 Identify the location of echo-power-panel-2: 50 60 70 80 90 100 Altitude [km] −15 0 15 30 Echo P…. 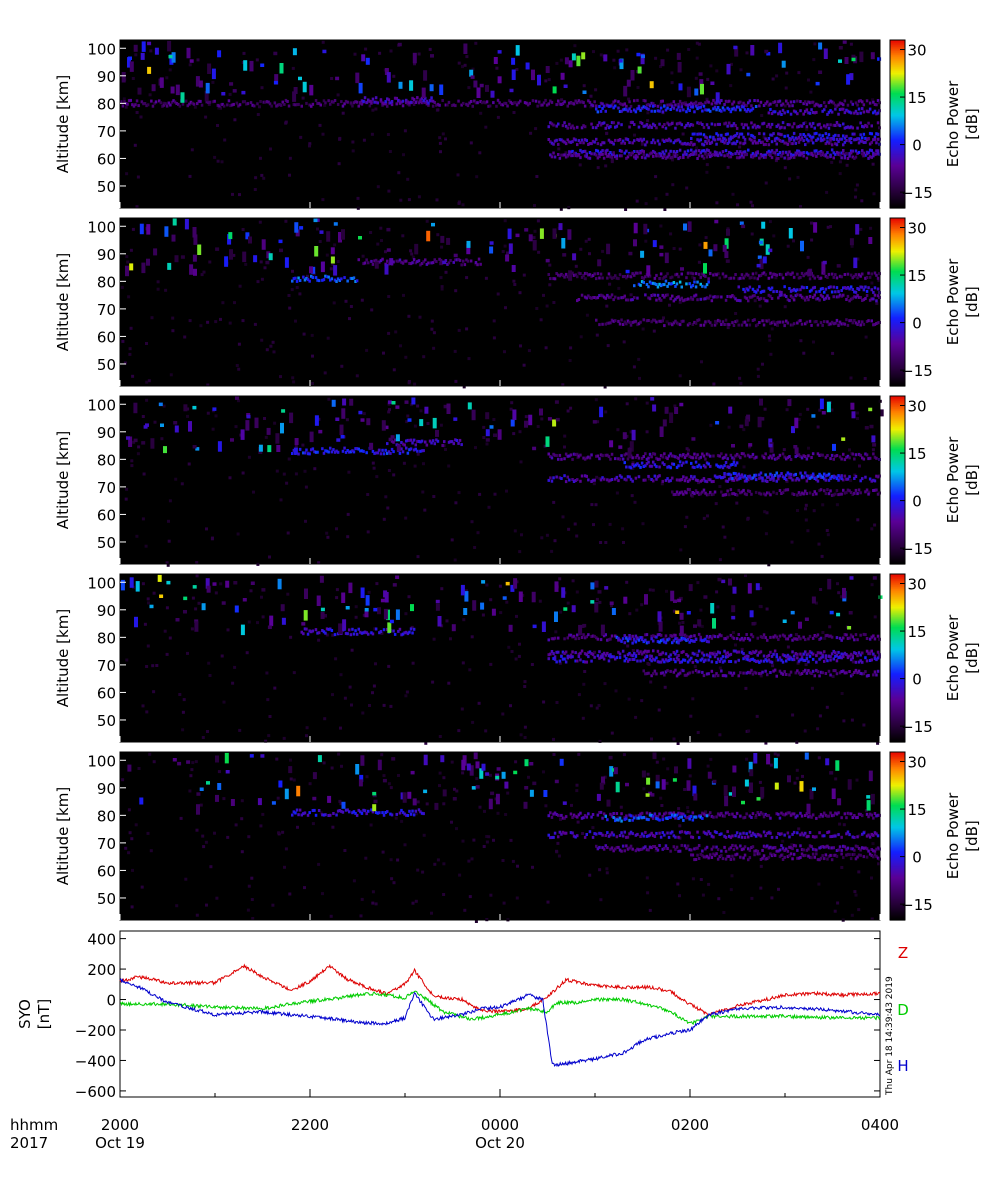
(517, 303).